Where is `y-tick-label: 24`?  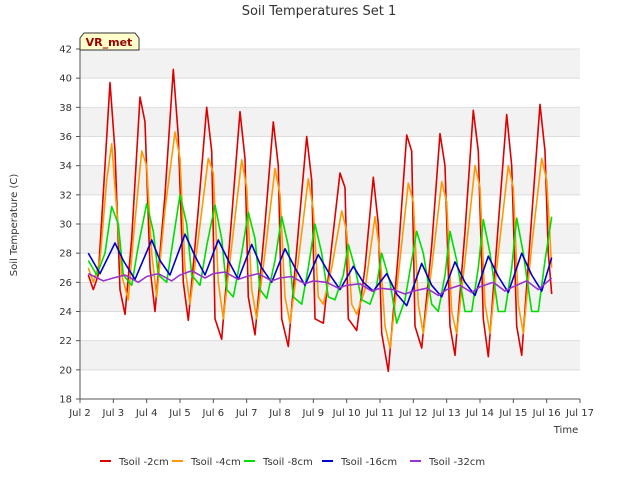 y-tick-label: 24 is located at coordinates (65, 312).